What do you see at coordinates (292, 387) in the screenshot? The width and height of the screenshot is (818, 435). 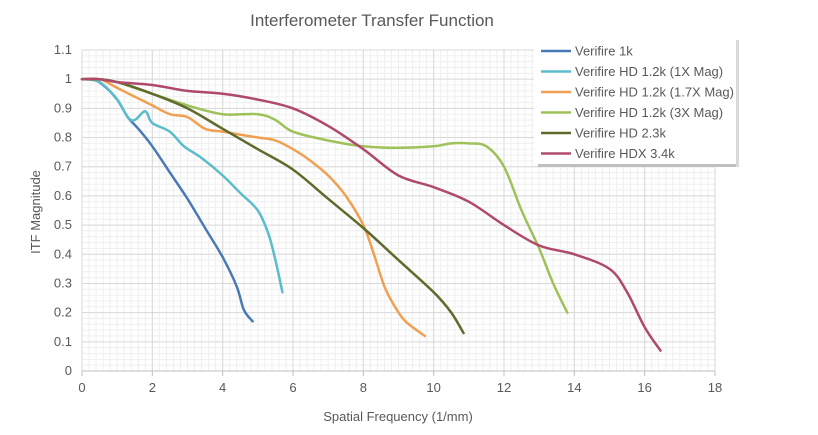 I see `x-tick-label: 6` at bounding box center [292, 387].